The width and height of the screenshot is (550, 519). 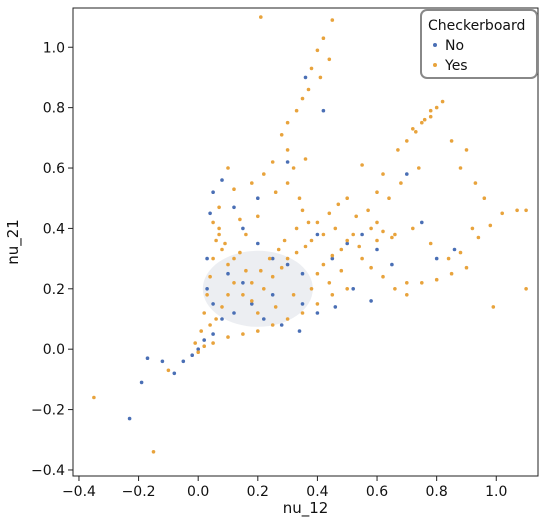 I want to click on legend-box, so click(x=479, y=44).